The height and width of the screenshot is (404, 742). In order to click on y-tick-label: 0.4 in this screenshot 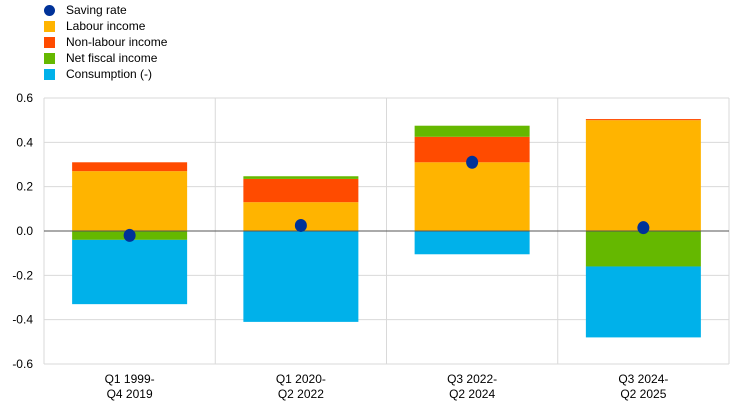, I will do `click(24, 142)`.